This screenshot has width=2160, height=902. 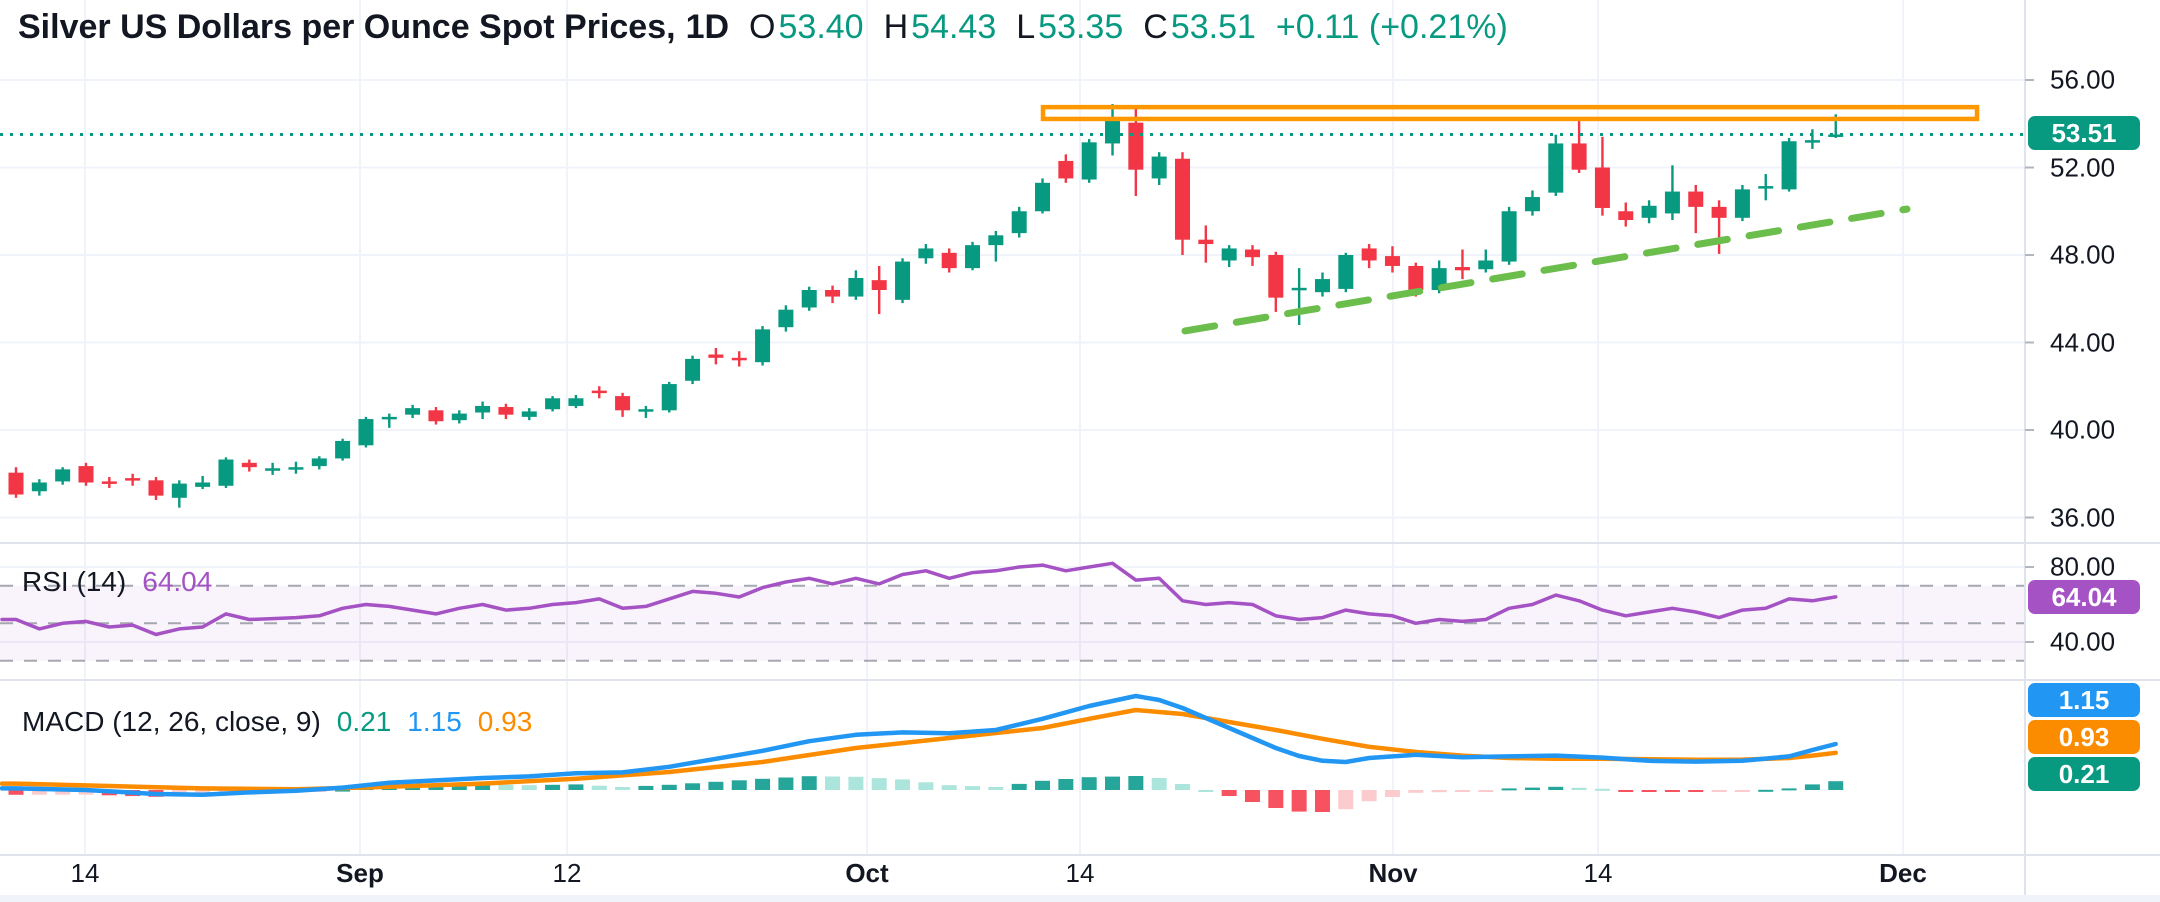 I want to click on macd-histogram, so click(x=926, y=794).